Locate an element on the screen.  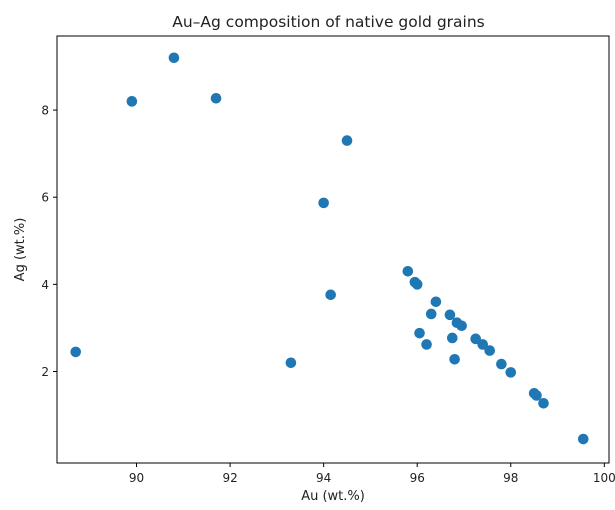
y-tick-label: 8 is located at coordinates (45, 111).